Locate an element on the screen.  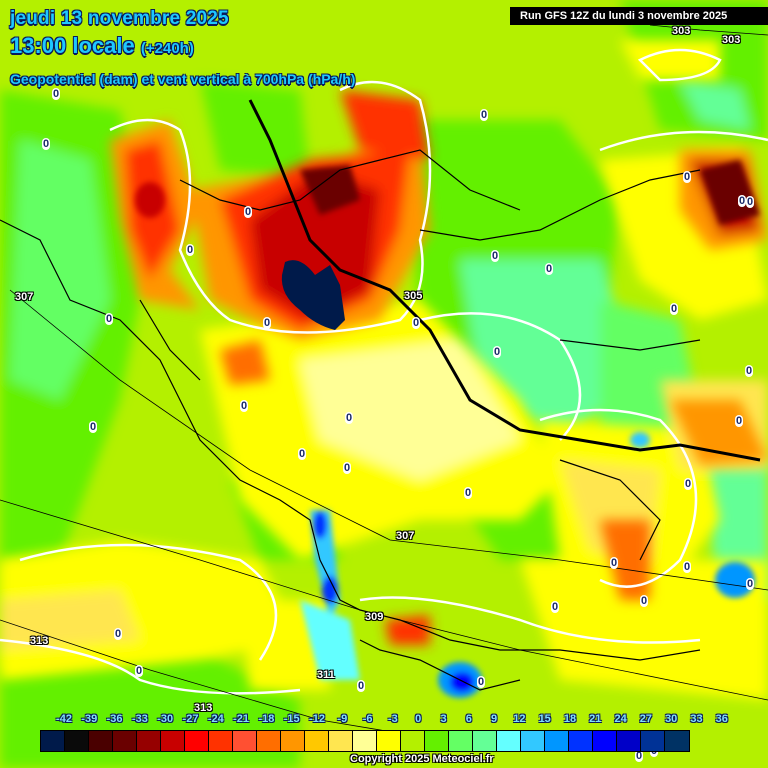
legend-tick: 36 is located at coordinates (721, 719).